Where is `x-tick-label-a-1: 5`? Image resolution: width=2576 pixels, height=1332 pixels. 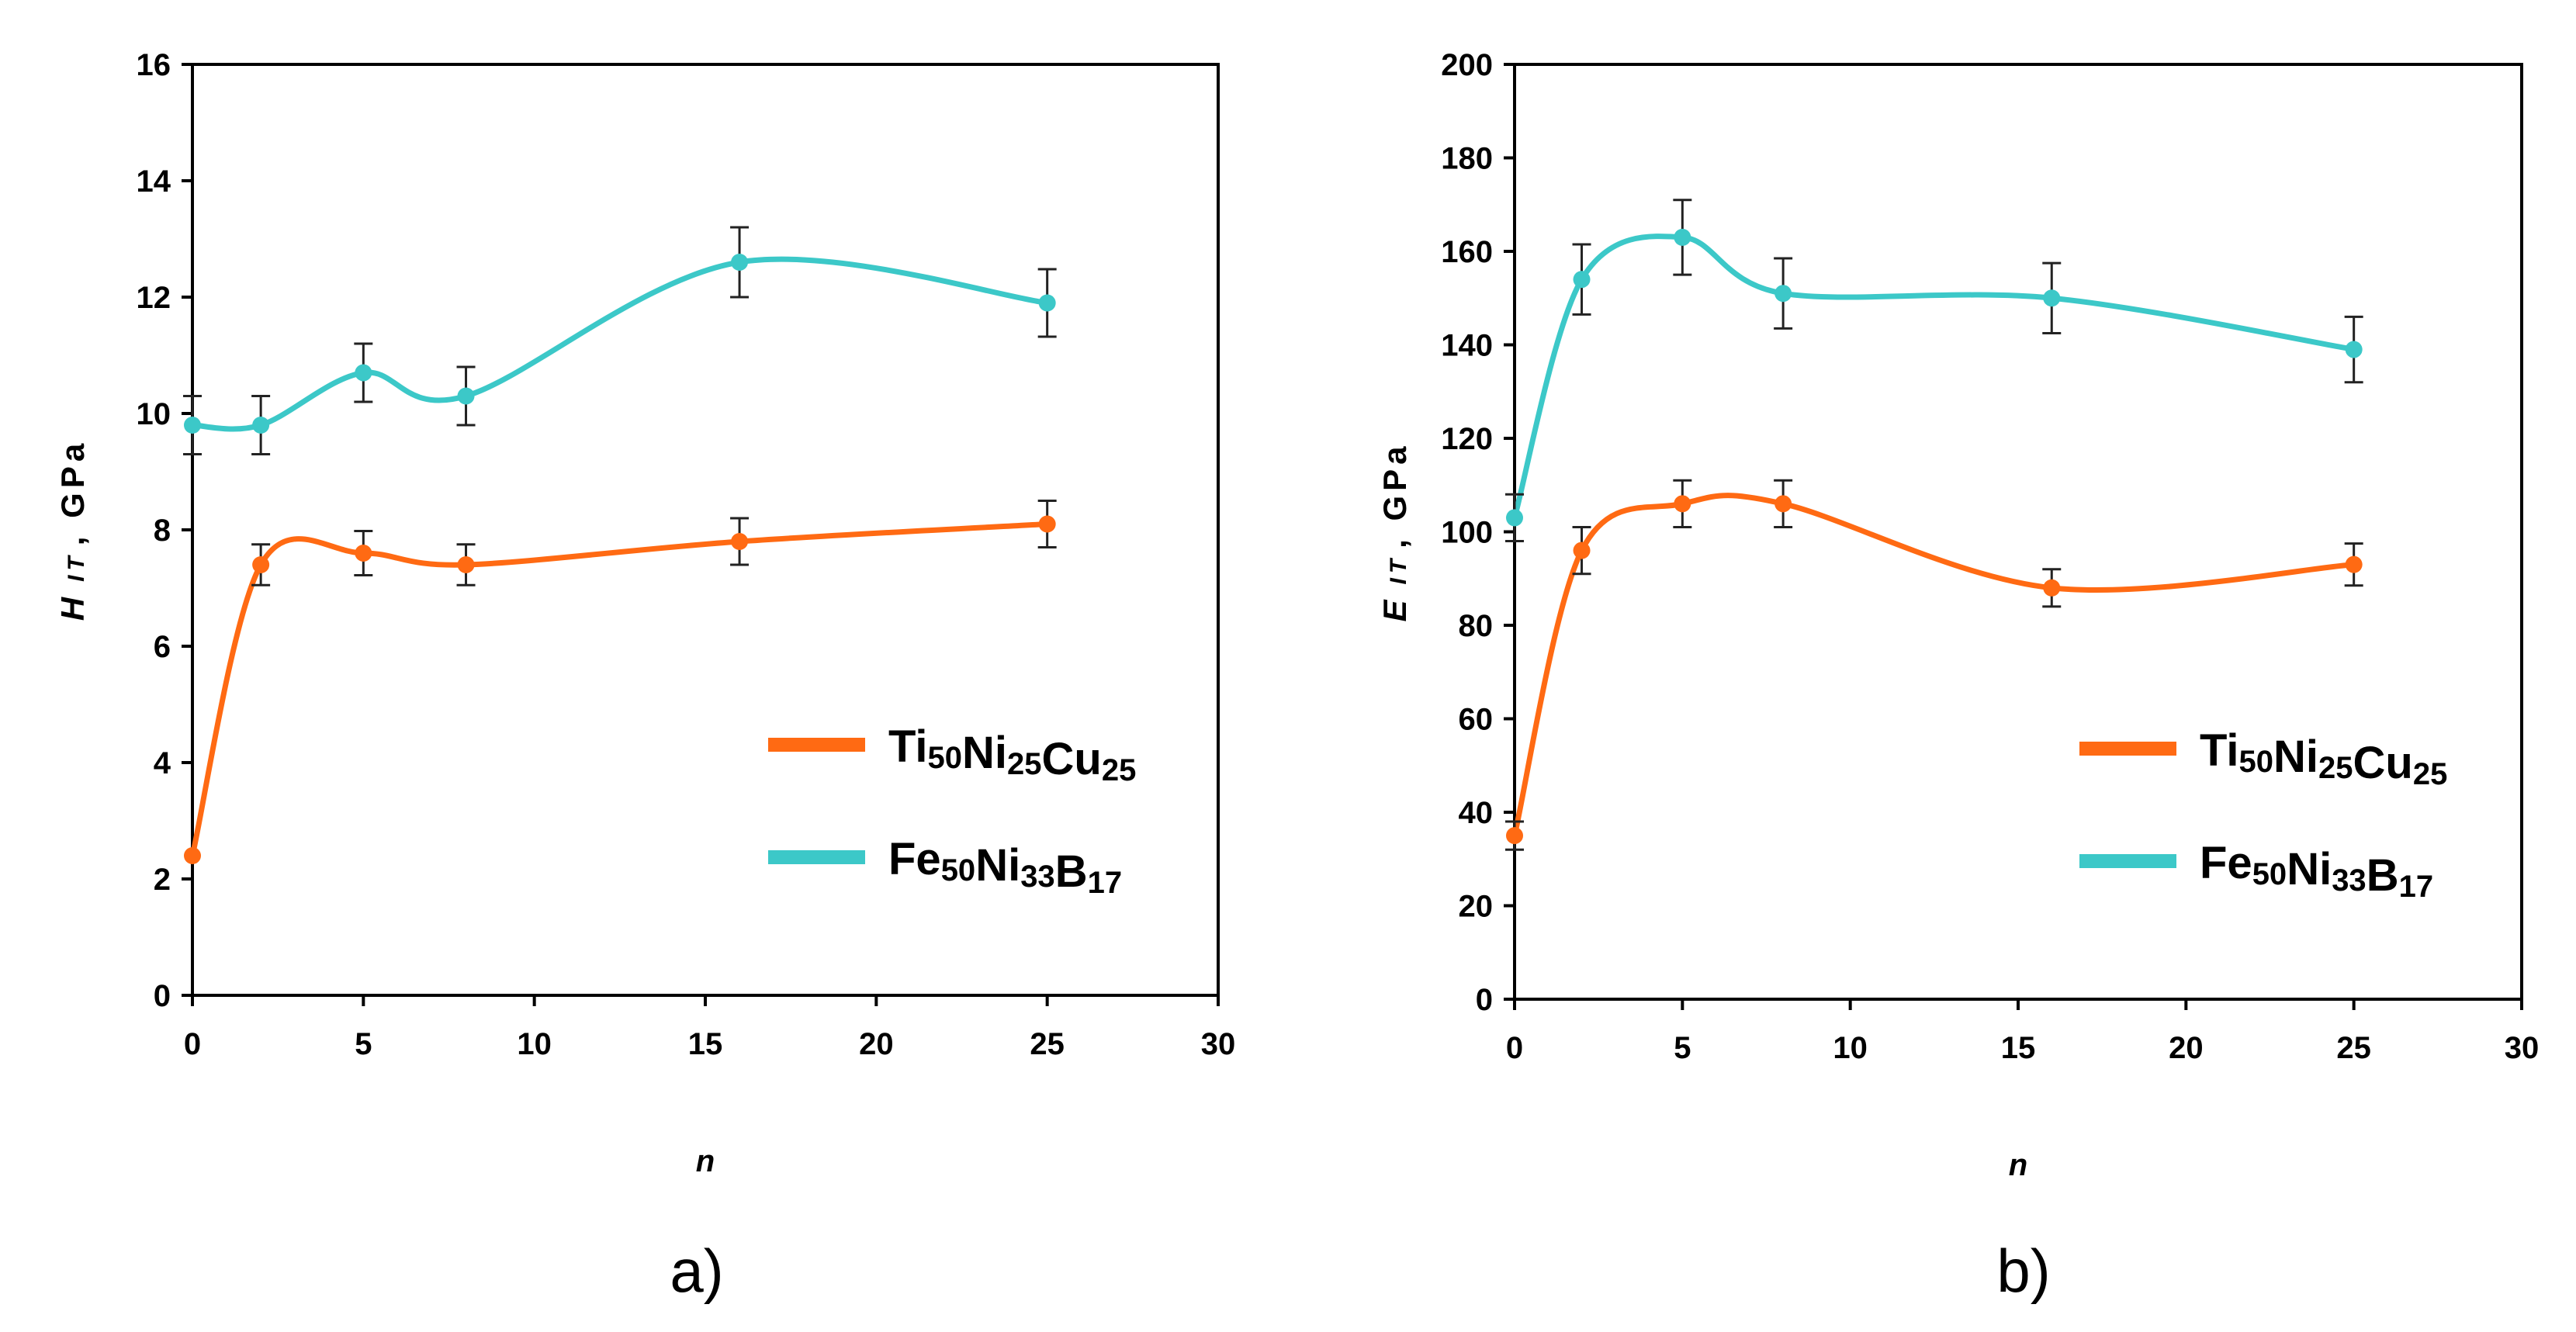 x-tick-label-a-1: 5 is located at coordinates (363, 1044).